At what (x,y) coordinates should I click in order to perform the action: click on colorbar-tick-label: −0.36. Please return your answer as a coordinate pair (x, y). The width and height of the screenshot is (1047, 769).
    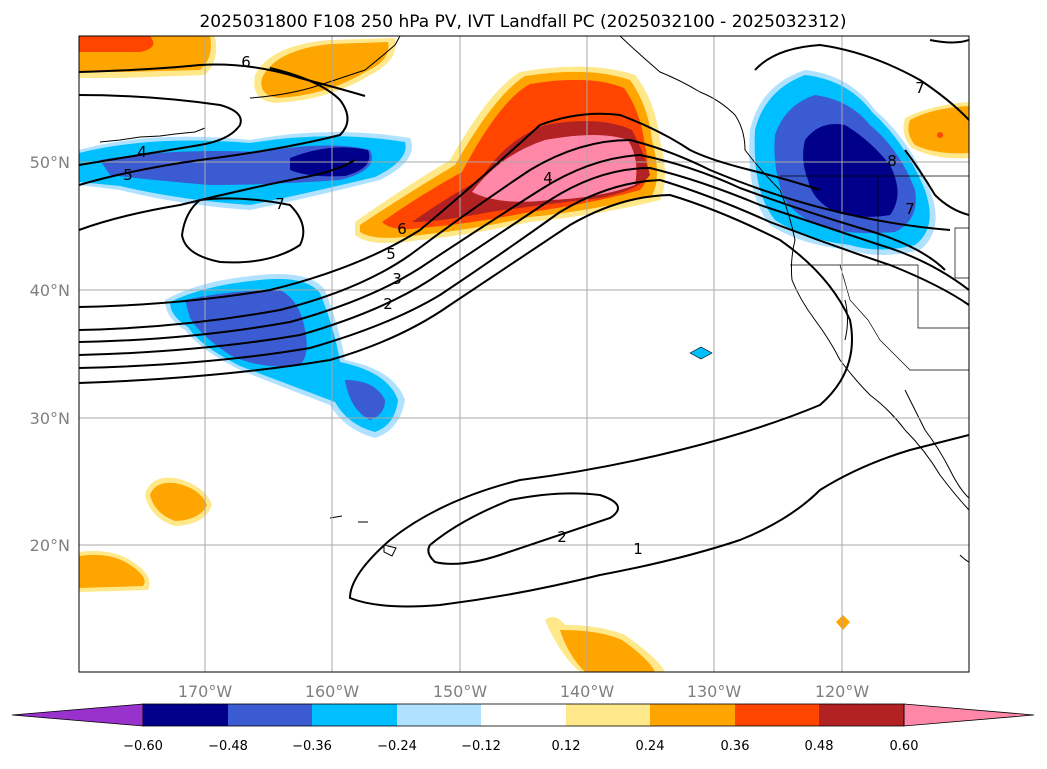
    Looking at the image, I should click on (312, 746).